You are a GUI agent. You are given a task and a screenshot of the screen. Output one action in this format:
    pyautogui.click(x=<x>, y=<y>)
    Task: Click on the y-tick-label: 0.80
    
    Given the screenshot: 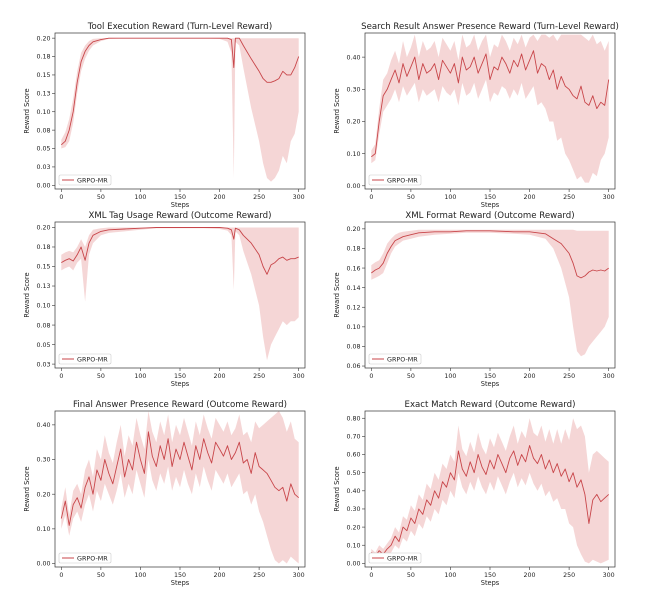 What is the action you would take?
    pyautogui.click(x=353, y=418)
    